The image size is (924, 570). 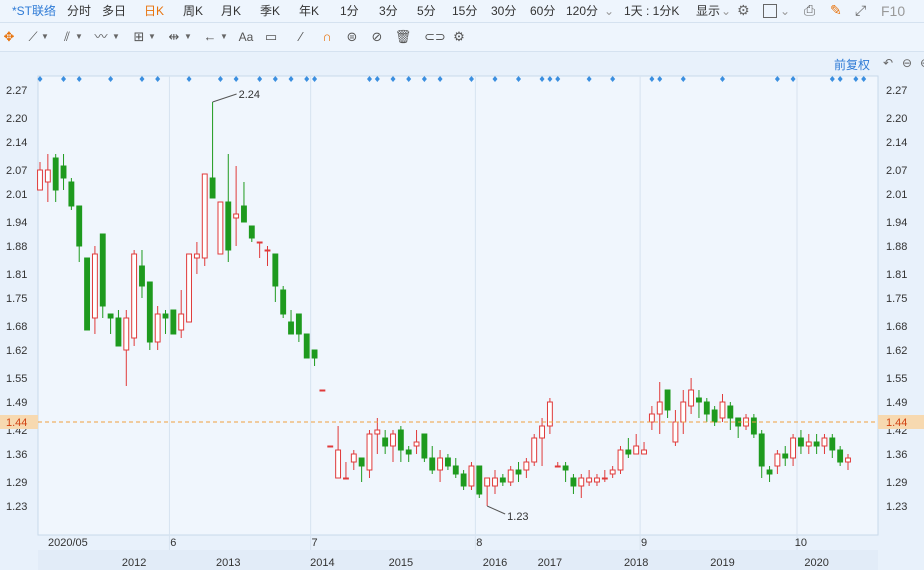 What do you see at coordinates (921, 63) in the screenshot?
I see `zoom-in-icon: ⊕` at bounding box center [921, 63].